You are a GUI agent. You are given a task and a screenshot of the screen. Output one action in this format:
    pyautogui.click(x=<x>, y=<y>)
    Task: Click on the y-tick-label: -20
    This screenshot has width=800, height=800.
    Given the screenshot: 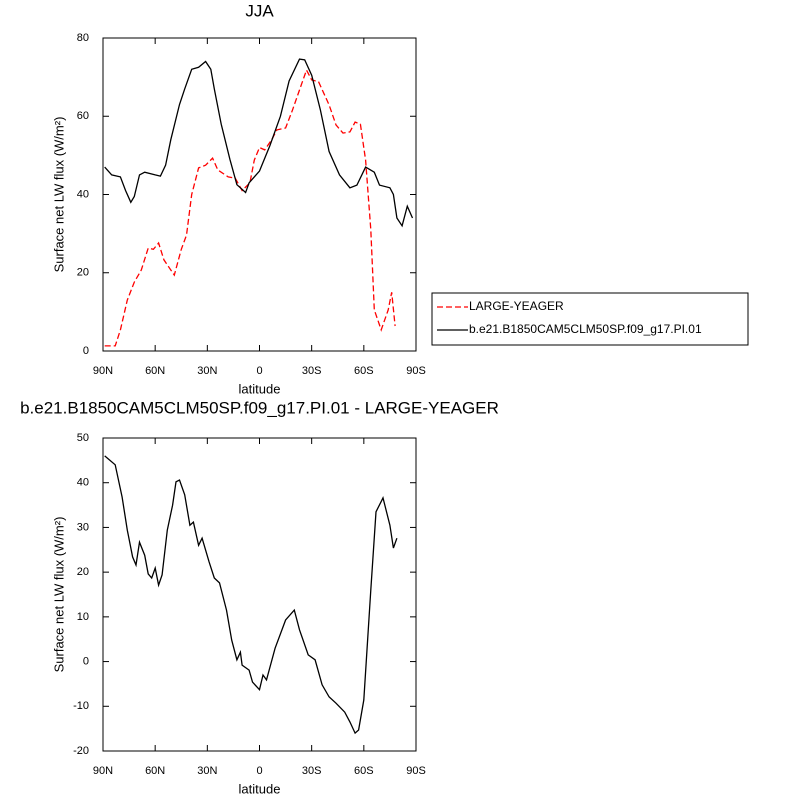 What is the action you would take?
    pyautogui.click(x=81, y=751)
    